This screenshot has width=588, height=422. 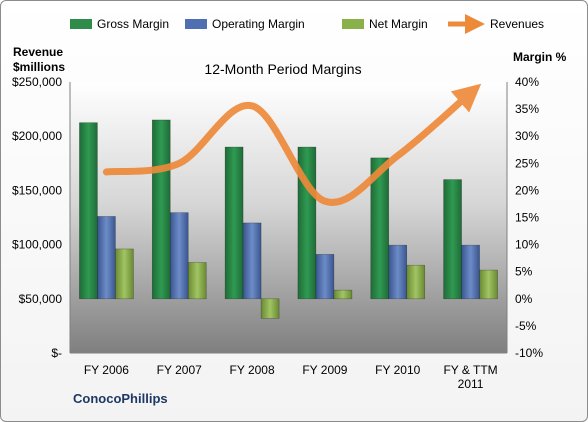 What do you see at coordinates (133, 24) in the screenshot?
I see `legend-label-gross-margin: Gross Margin` at bounding box center [133, 24].